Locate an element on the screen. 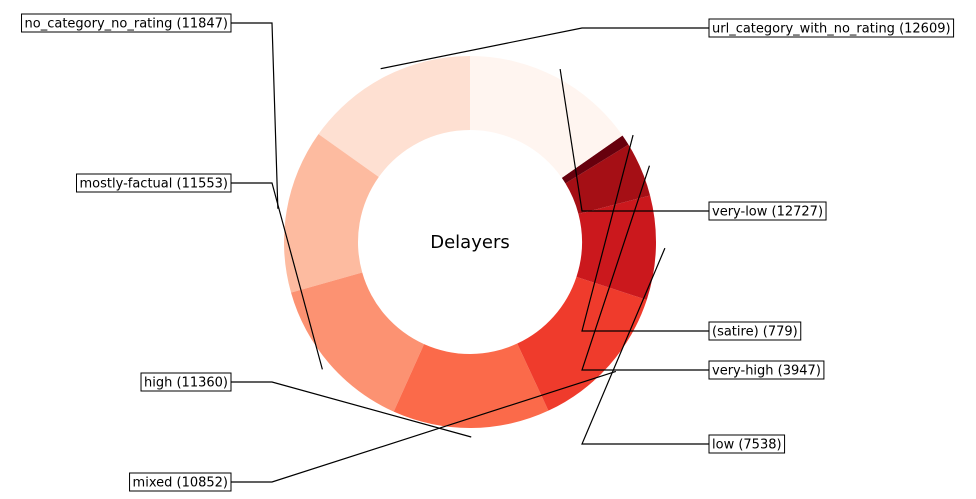 The height and width of the screenshot is (499, 976). slice-label: mostly-factual (11553) is located at coordinates (154, 183).